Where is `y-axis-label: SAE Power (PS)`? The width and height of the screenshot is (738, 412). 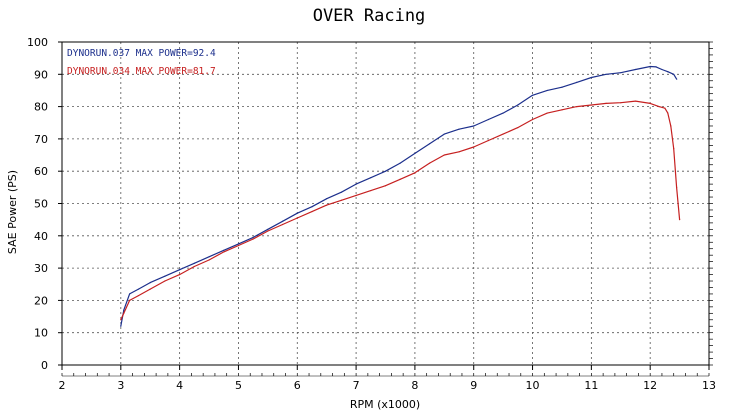
y-axis-label: SAE Power (PS) is located at coordinates (12, 212).